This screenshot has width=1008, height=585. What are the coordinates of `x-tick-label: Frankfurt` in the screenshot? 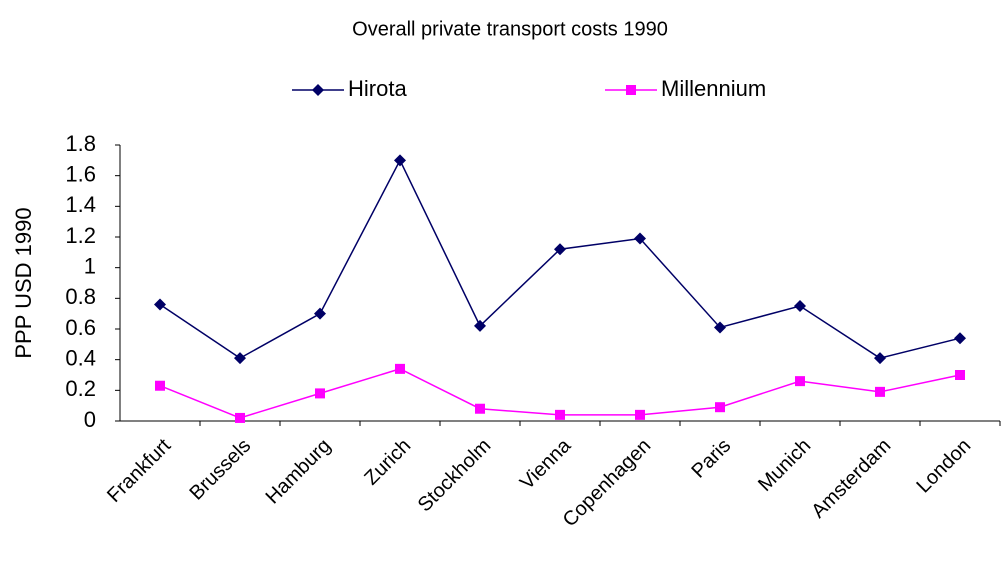 It's located at (139, 470).